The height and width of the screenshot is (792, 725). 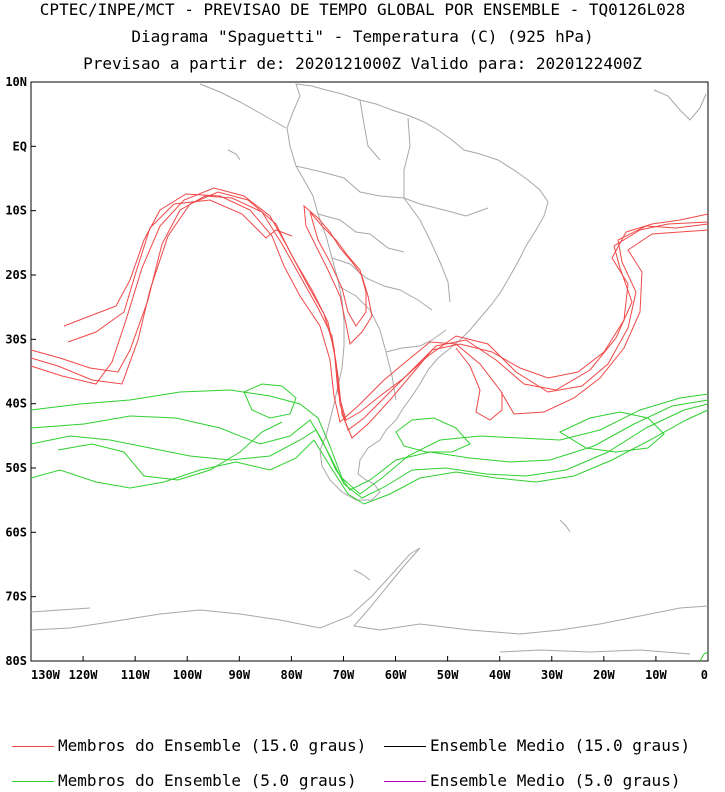 I want to click on lon-label: 20W, so click(x=604, y=675).